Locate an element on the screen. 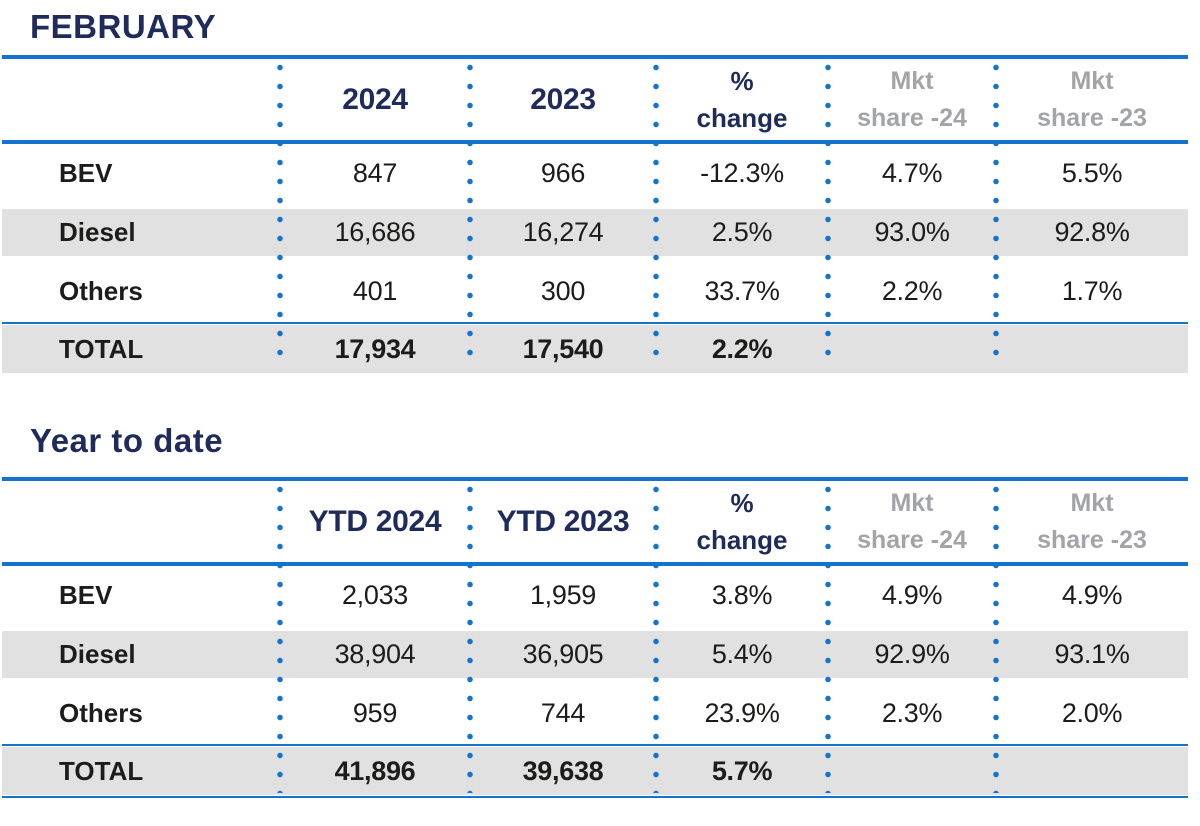 The width and height of the screenshot is (1200, 826). cell-value: 16,686 is located at coordinates (375, 232).